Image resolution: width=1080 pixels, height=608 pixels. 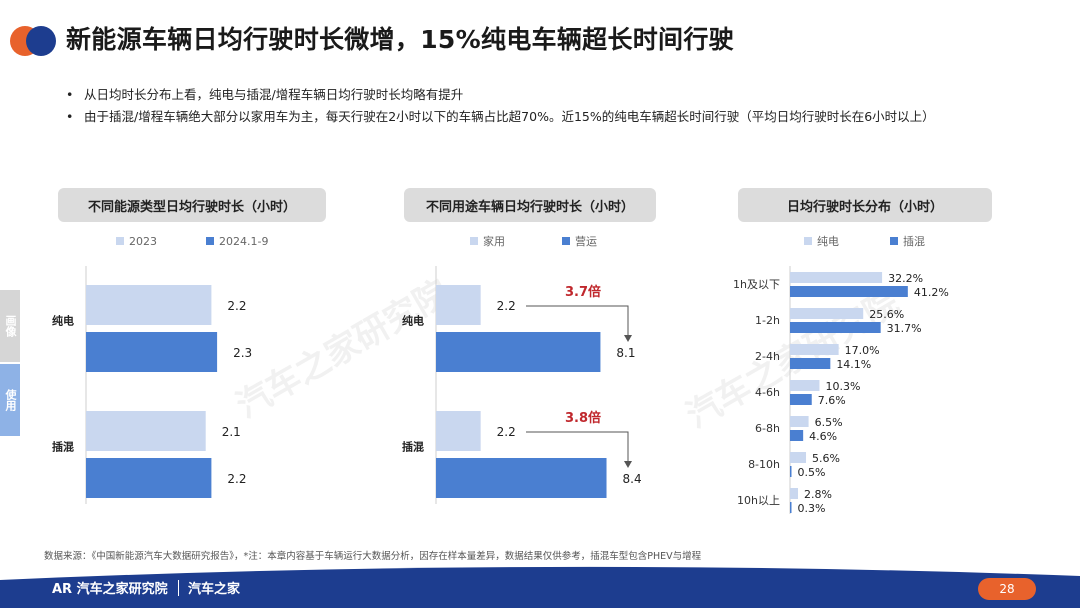 What do you see at coordinates (530, 205) in the screenshot?
I see `chart2-title: 不同用途车辆日均行驶时长（小时）` at bounding box center [530, 205].